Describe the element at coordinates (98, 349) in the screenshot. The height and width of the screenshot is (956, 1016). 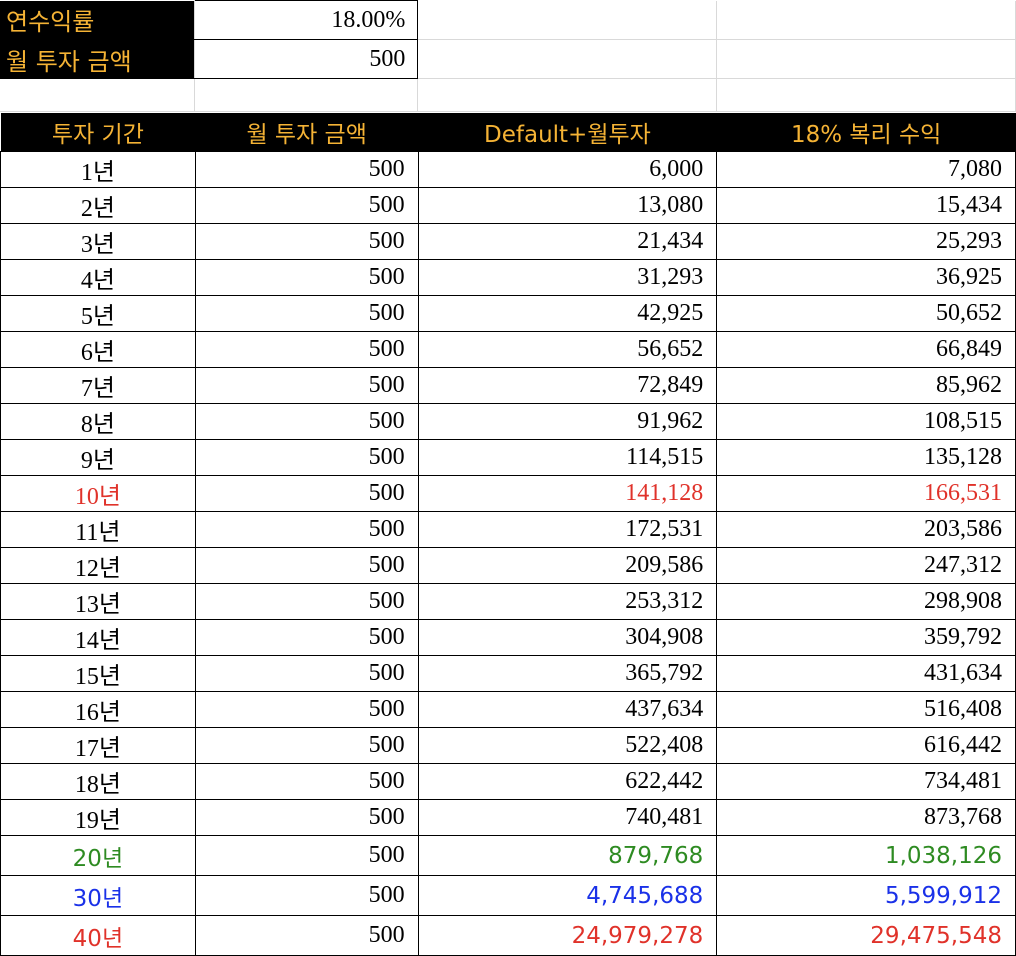
I see `year-cell: 6년` at that location.